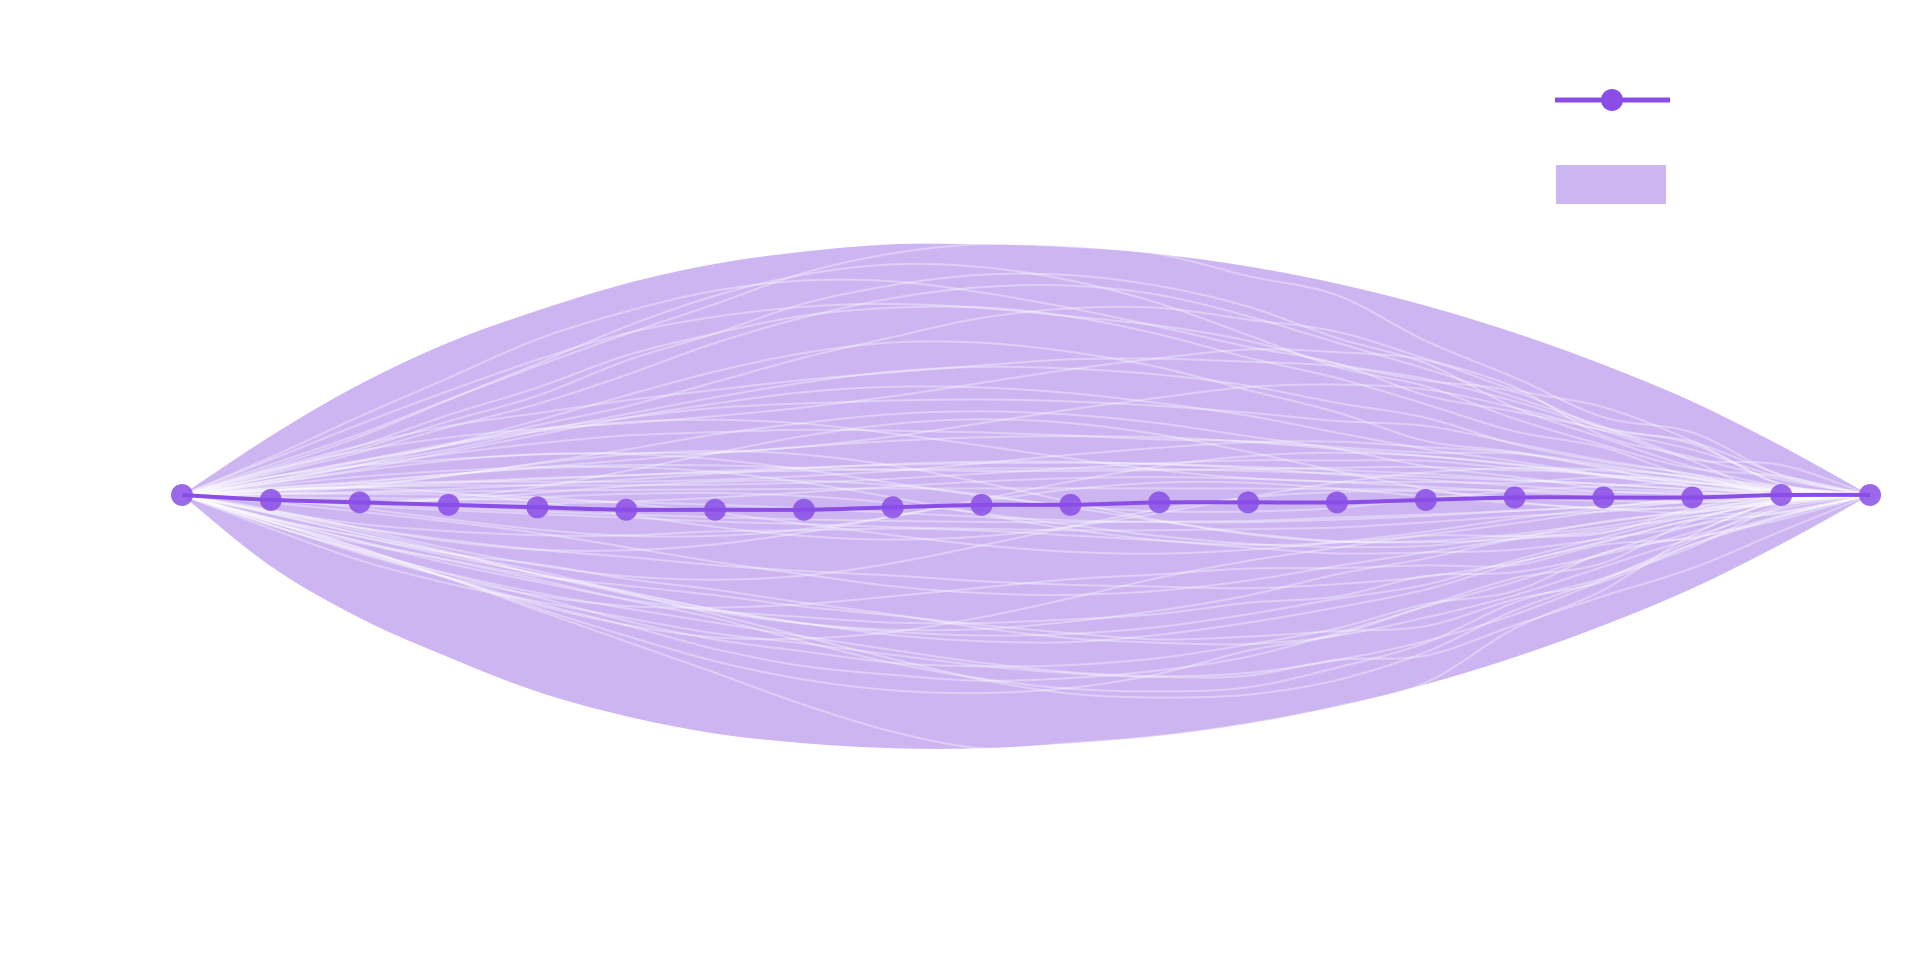 The image size is (1920, 980). What do you see at coordinates (1612, 100) in the screenshot?
I see `legend-line-marker` at bounding box center [1612, 100].